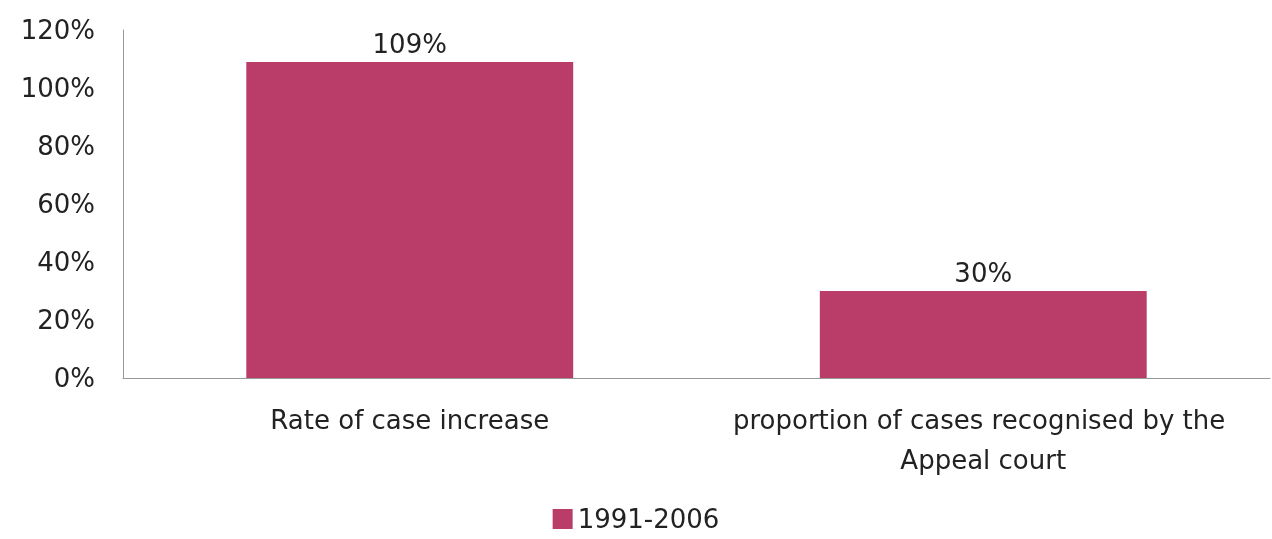  Describe the element at coordinates (983, 440) in the screenshot. I see `x-tick-label: proportion of cases recognised by the Appeal court` at that location.